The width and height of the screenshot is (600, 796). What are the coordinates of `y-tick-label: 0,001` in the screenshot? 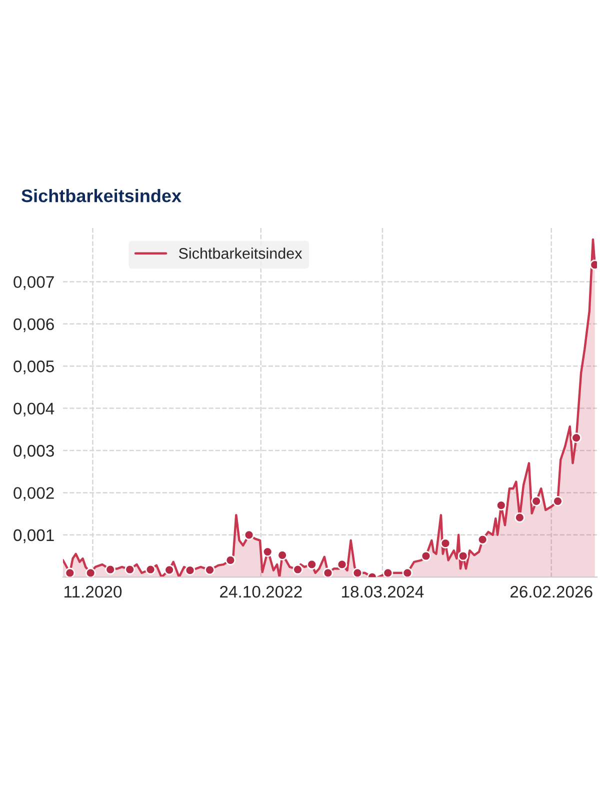 It's located at (34, 536).